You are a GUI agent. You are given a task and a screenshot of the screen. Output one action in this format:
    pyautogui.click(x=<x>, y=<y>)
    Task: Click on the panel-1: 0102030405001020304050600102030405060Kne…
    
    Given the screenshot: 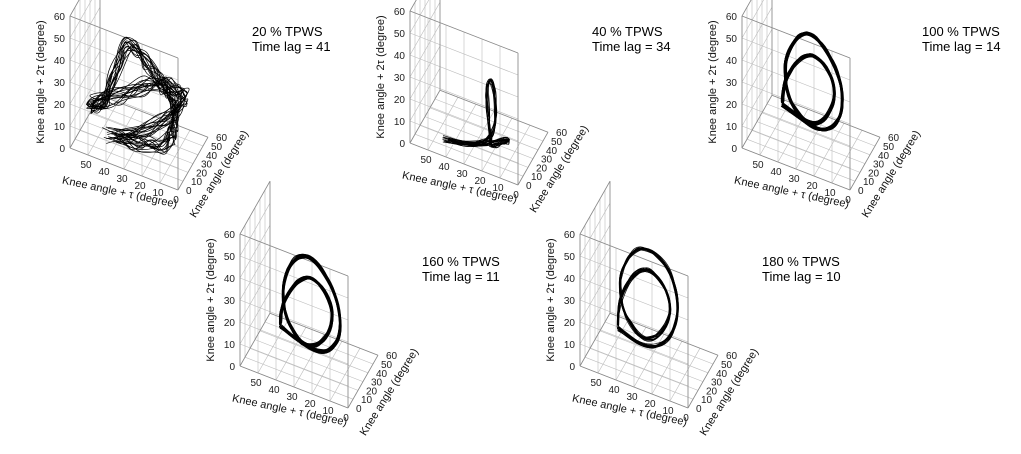 What is the action you would take?
    pyautogui.click(x=183, y=110)
    